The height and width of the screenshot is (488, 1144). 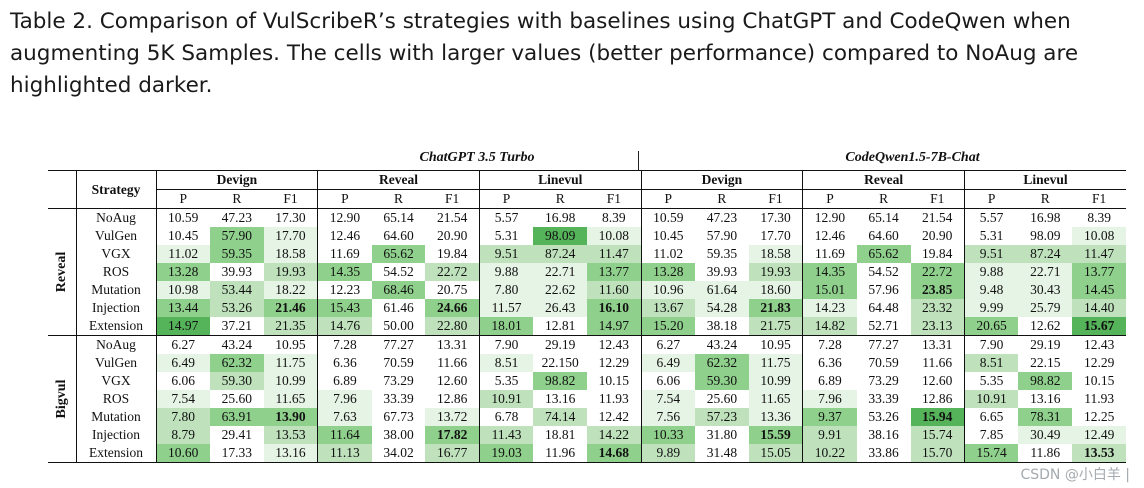 I want to click on value-cell: 12.81, so click(x=560, y=326).